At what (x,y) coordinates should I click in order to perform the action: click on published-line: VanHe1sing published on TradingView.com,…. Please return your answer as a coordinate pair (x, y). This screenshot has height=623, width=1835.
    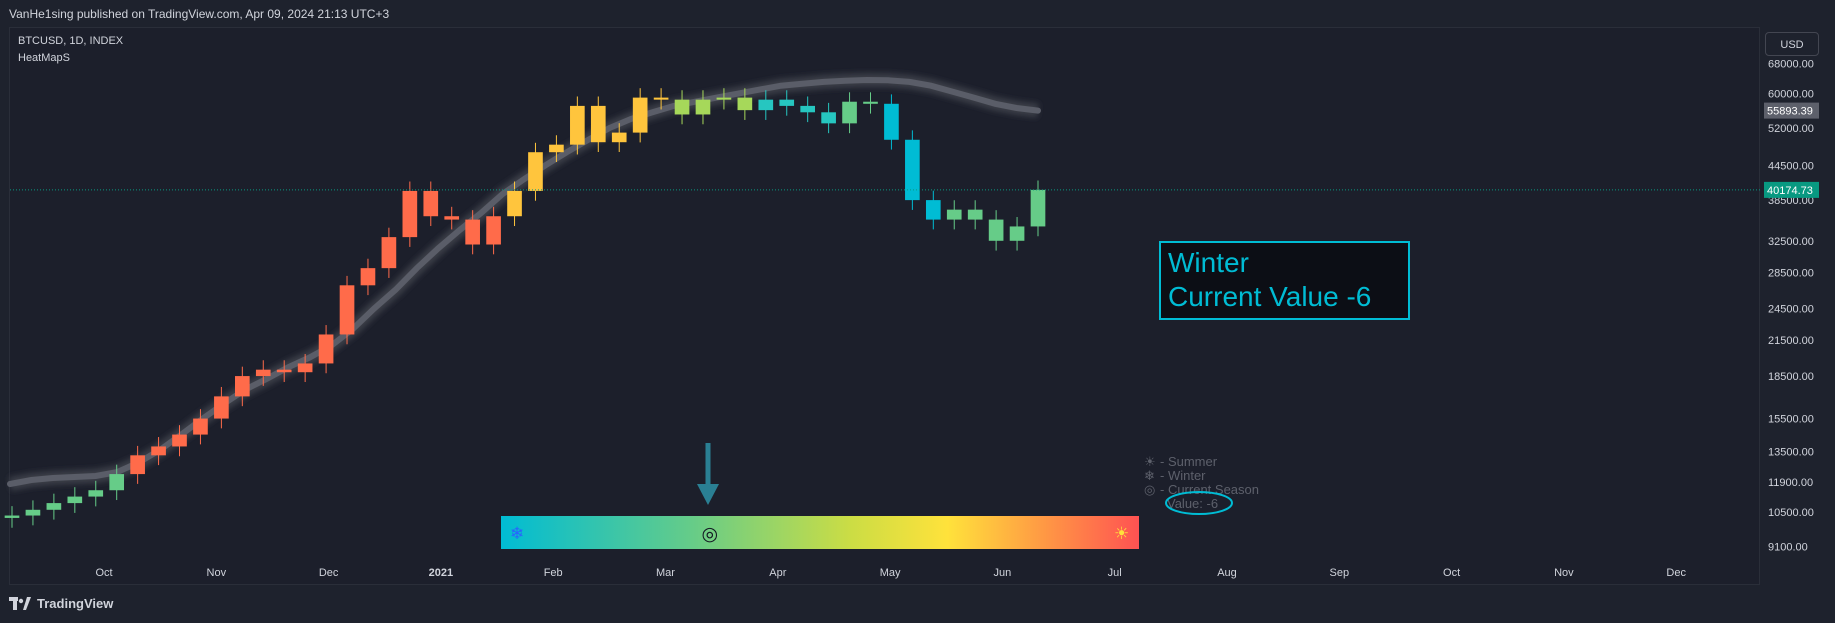
    Looking at the image, I should click on (199, 14).